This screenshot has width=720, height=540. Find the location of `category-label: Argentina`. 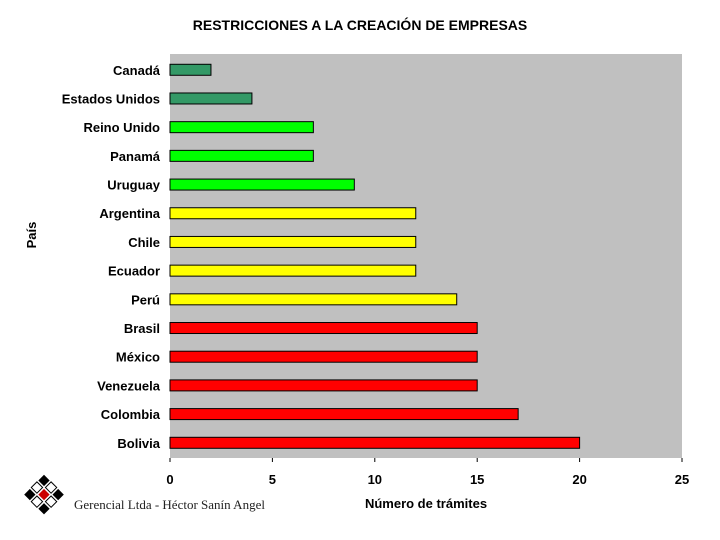

category-label: Argentina is located at coordinates (129, 213).